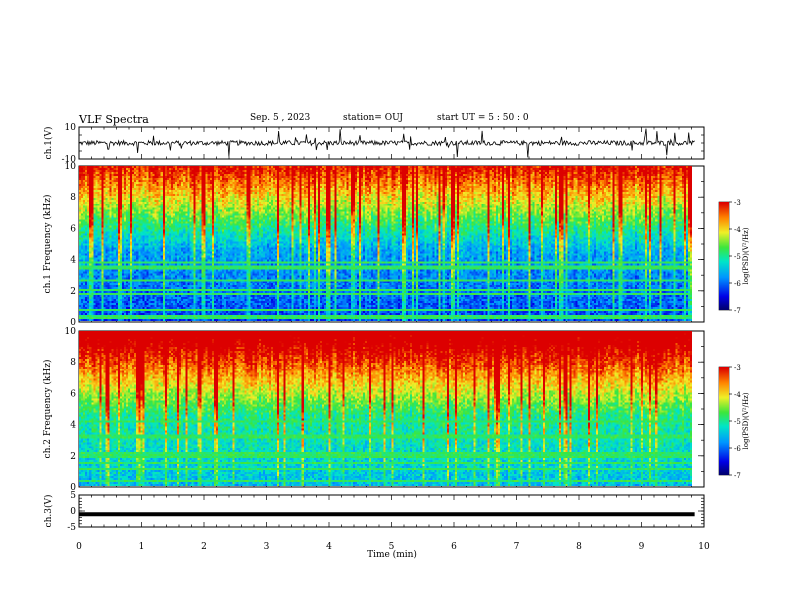 The height and width of the screenshot is (612, 792). What do you see at coordinates (69, 160) in the screenshot?
I see `y-tick-label: -10` at bounding box center [69, 160].